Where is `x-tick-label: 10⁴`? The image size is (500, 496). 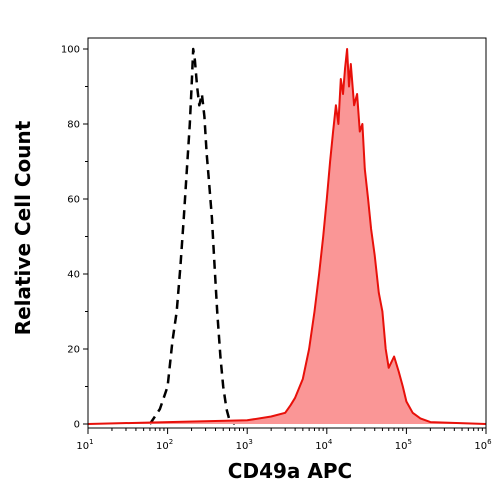
x-tick-label: 10⁴ is located at coordinates (324, 445).